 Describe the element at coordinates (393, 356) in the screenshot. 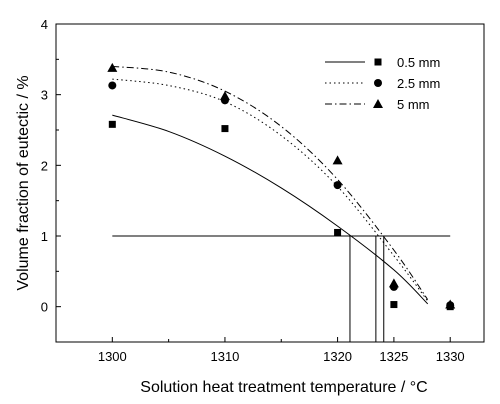

I see `x-tick-label: 1325` at that location.